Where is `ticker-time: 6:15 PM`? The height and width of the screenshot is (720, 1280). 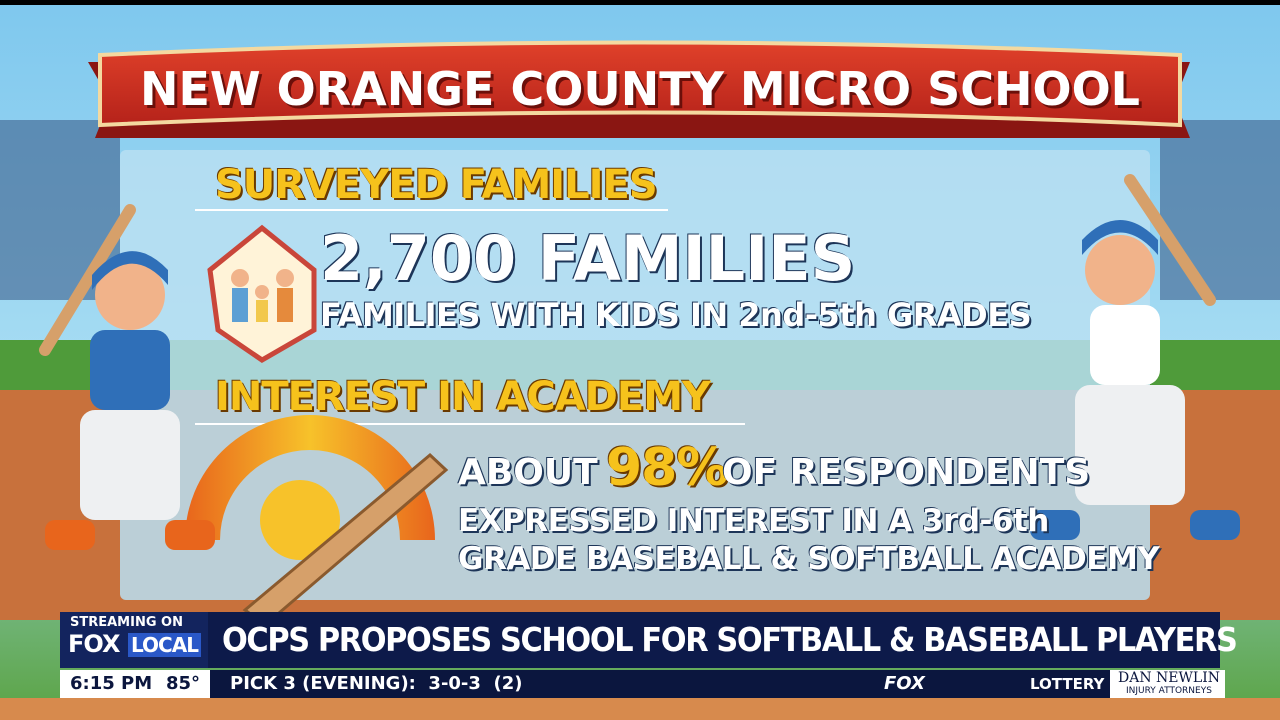 ticker-time: 6:15 PM is located at coordinates (111, 683).